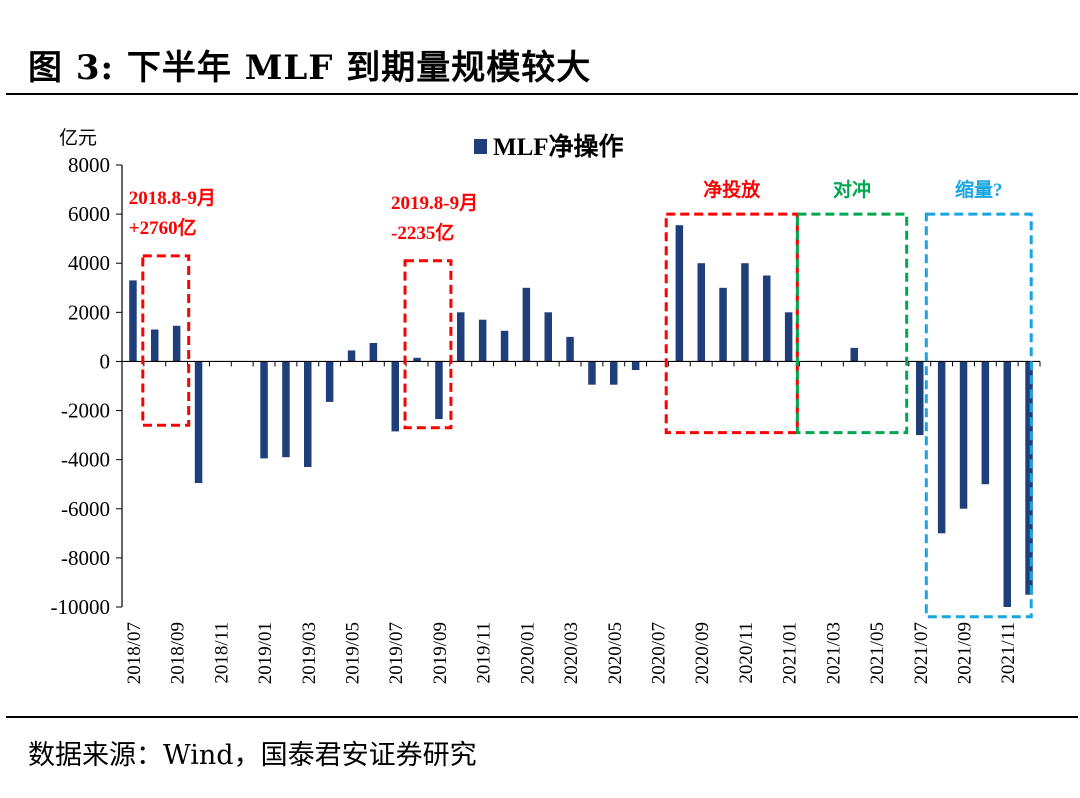 This screenshot has height=798, width=1080. What do you see at coordinates (155, 345) in the screenshot?
I see `bar-2018/08` at bounding box center [155, 345].